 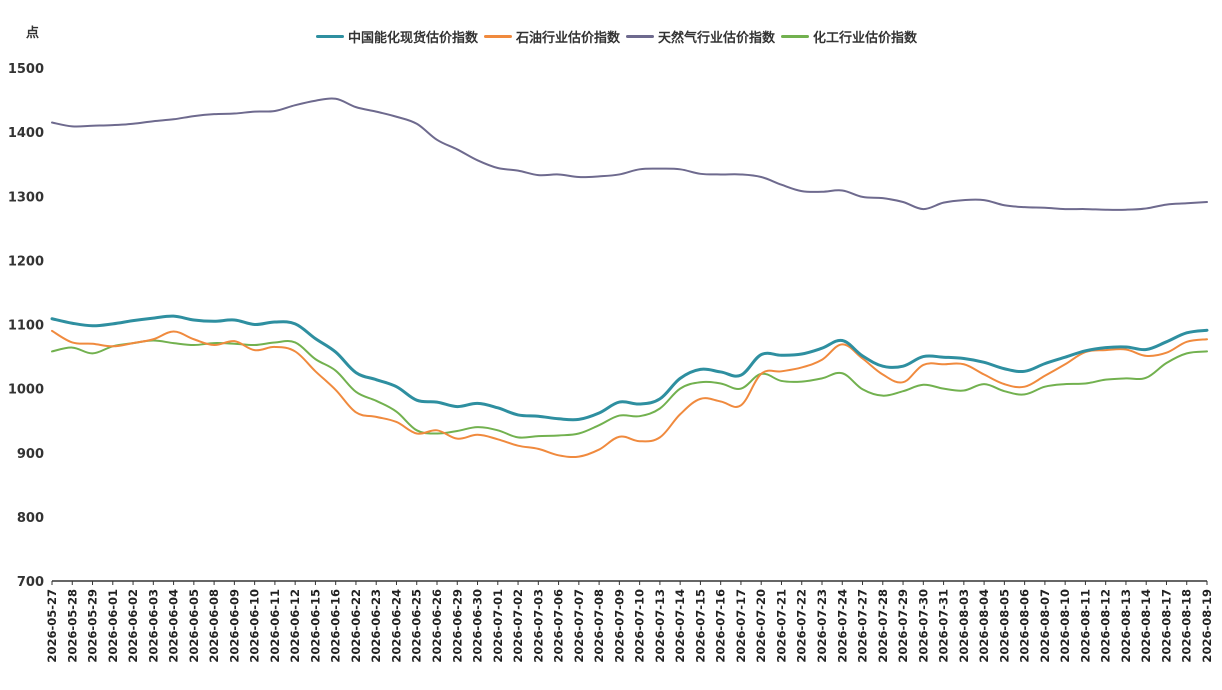 I want to click on x-tick-label: 2026-06-30, so click(x=478, y=626).